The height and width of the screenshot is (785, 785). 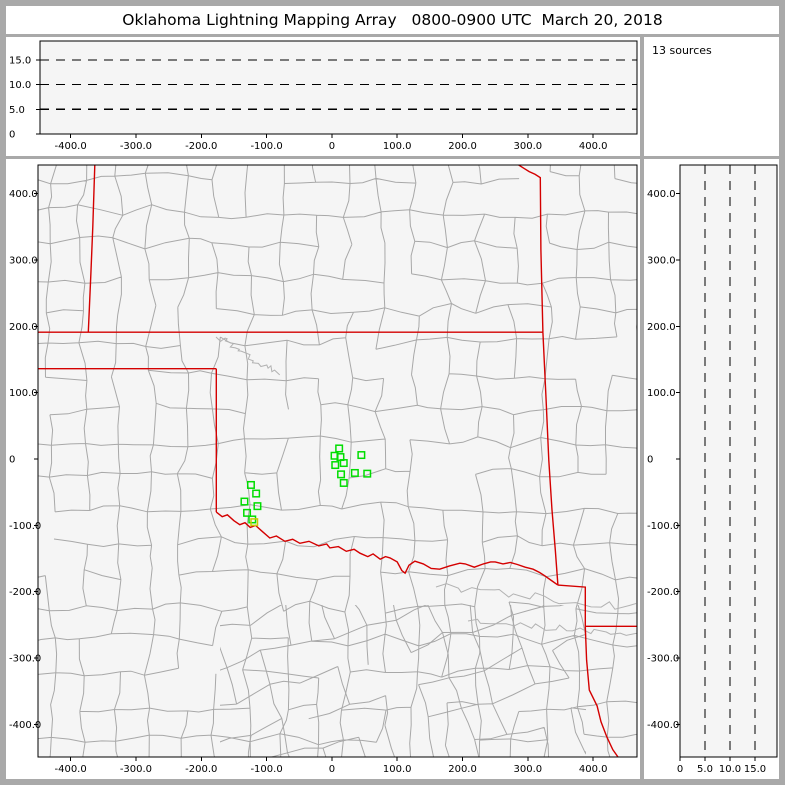 I want to click on y-tick-label: 5.0, so click(x=17, y=110).